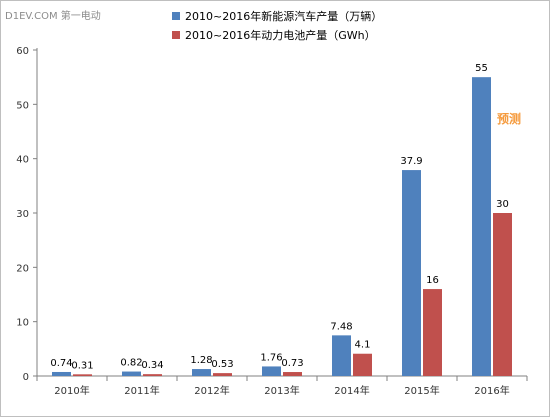 This screenshot has height=417, width=550. What do you see at coordinates (271, 357) in the screenshot?
I see `data-label: 1.76` at bounding box center [271, 357].